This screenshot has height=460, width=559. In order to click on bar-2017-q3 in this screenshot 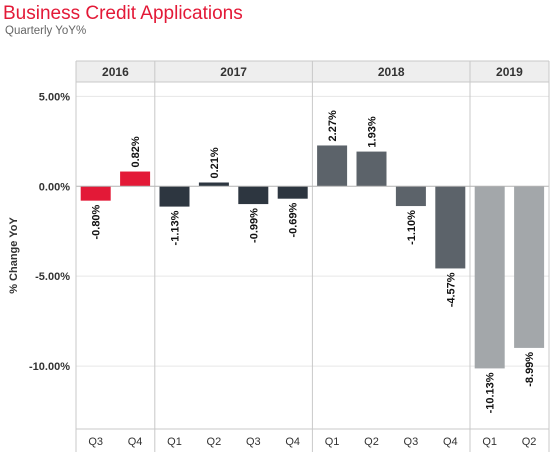, I will do `click(253, 195)`.